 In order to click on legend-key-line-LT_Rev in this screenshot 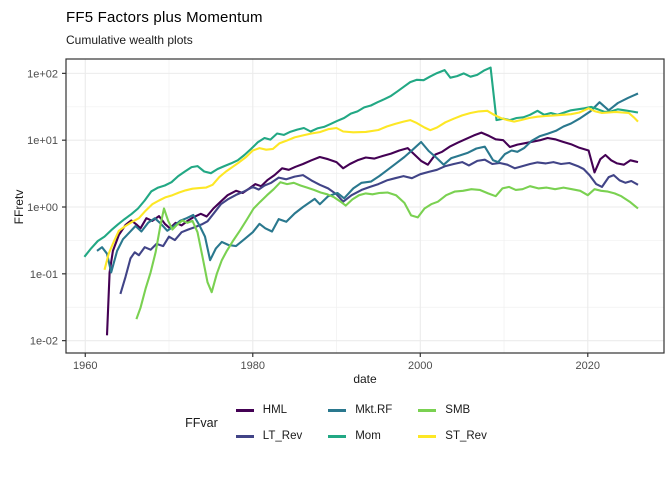, I will do `click(244, 436)`.